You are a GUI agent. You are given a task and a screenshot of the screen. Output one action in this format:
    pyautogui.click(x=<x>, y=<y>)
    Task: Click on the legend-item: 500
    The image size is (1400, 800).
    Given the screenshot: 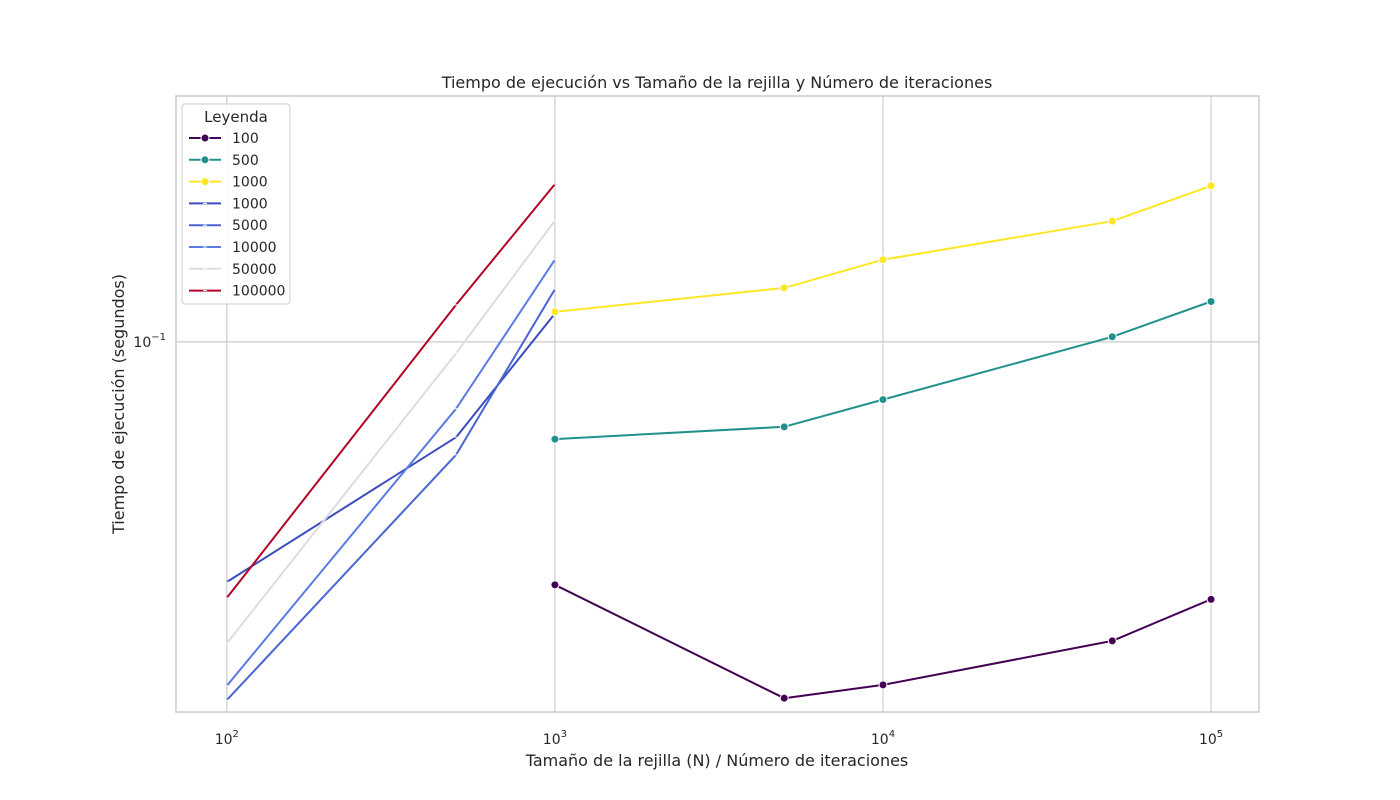 What is the action you would take?
    pyautogui.click(x=224, y=161)
    